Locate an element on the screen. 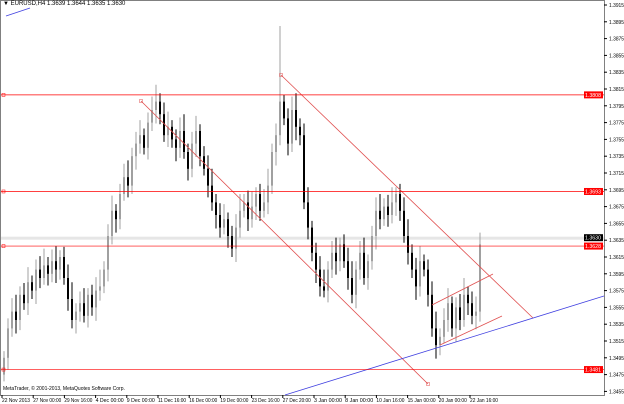 Image resolution: width=624 pixels, height=404 pixels. triangle-down-icon: ▼ is located at coordinates (6, 4).